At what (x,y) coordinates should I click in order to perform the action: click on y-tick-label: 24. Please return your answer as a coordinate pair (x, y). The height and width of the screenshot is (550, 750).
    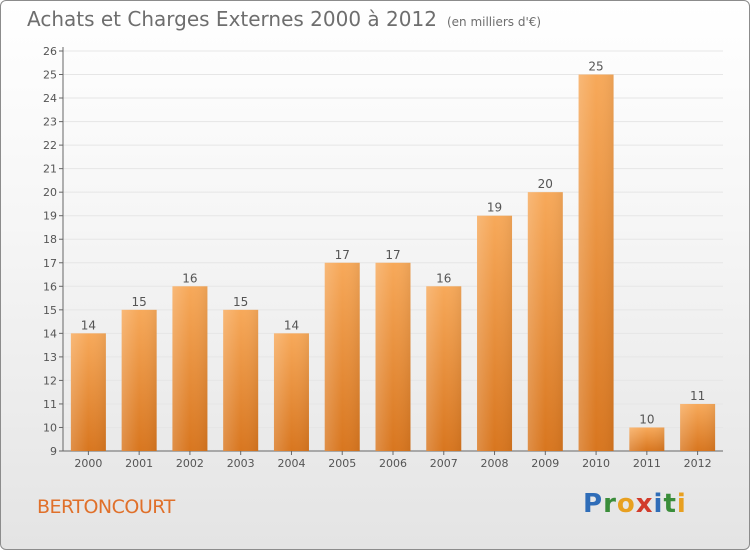
    Looking at the image, I should click on (50, 98).